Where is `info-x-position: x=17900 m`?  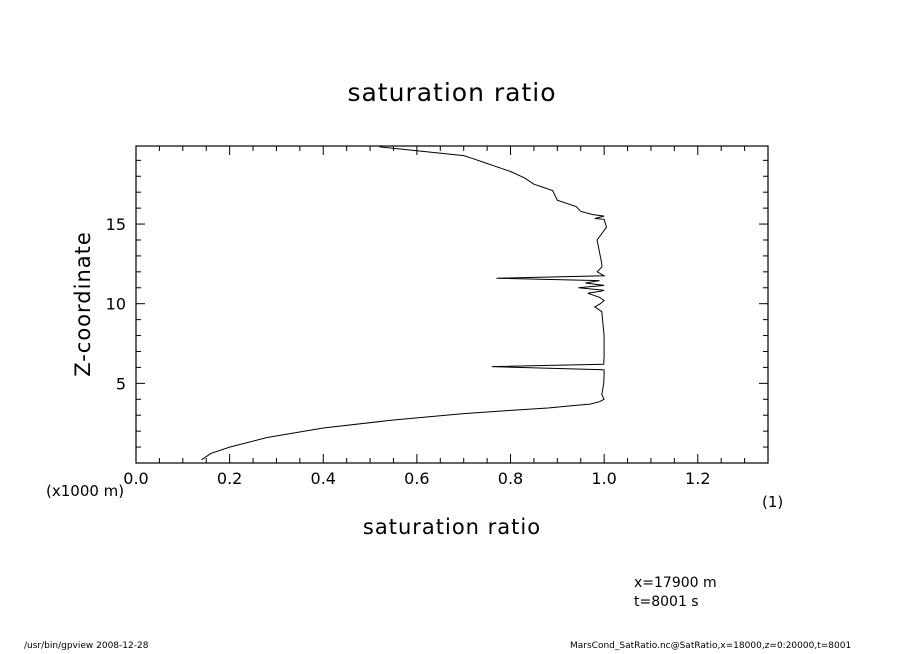
info-x-position: x=17900 m is located at coordinates (675, 583).